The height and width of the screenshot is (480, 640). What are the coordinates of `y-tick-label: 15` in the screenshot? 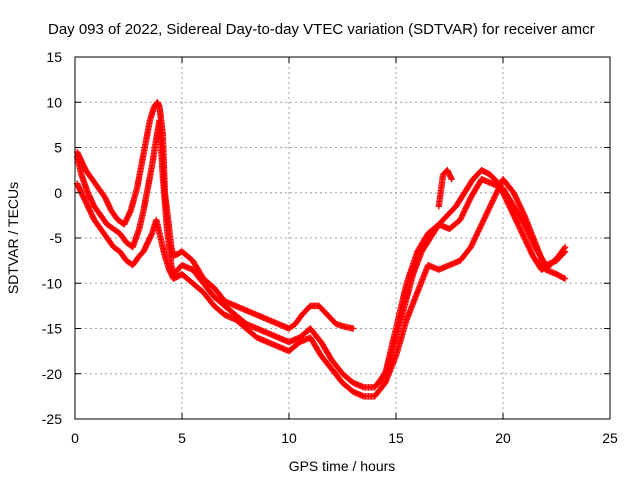 It's located at (54, 57).